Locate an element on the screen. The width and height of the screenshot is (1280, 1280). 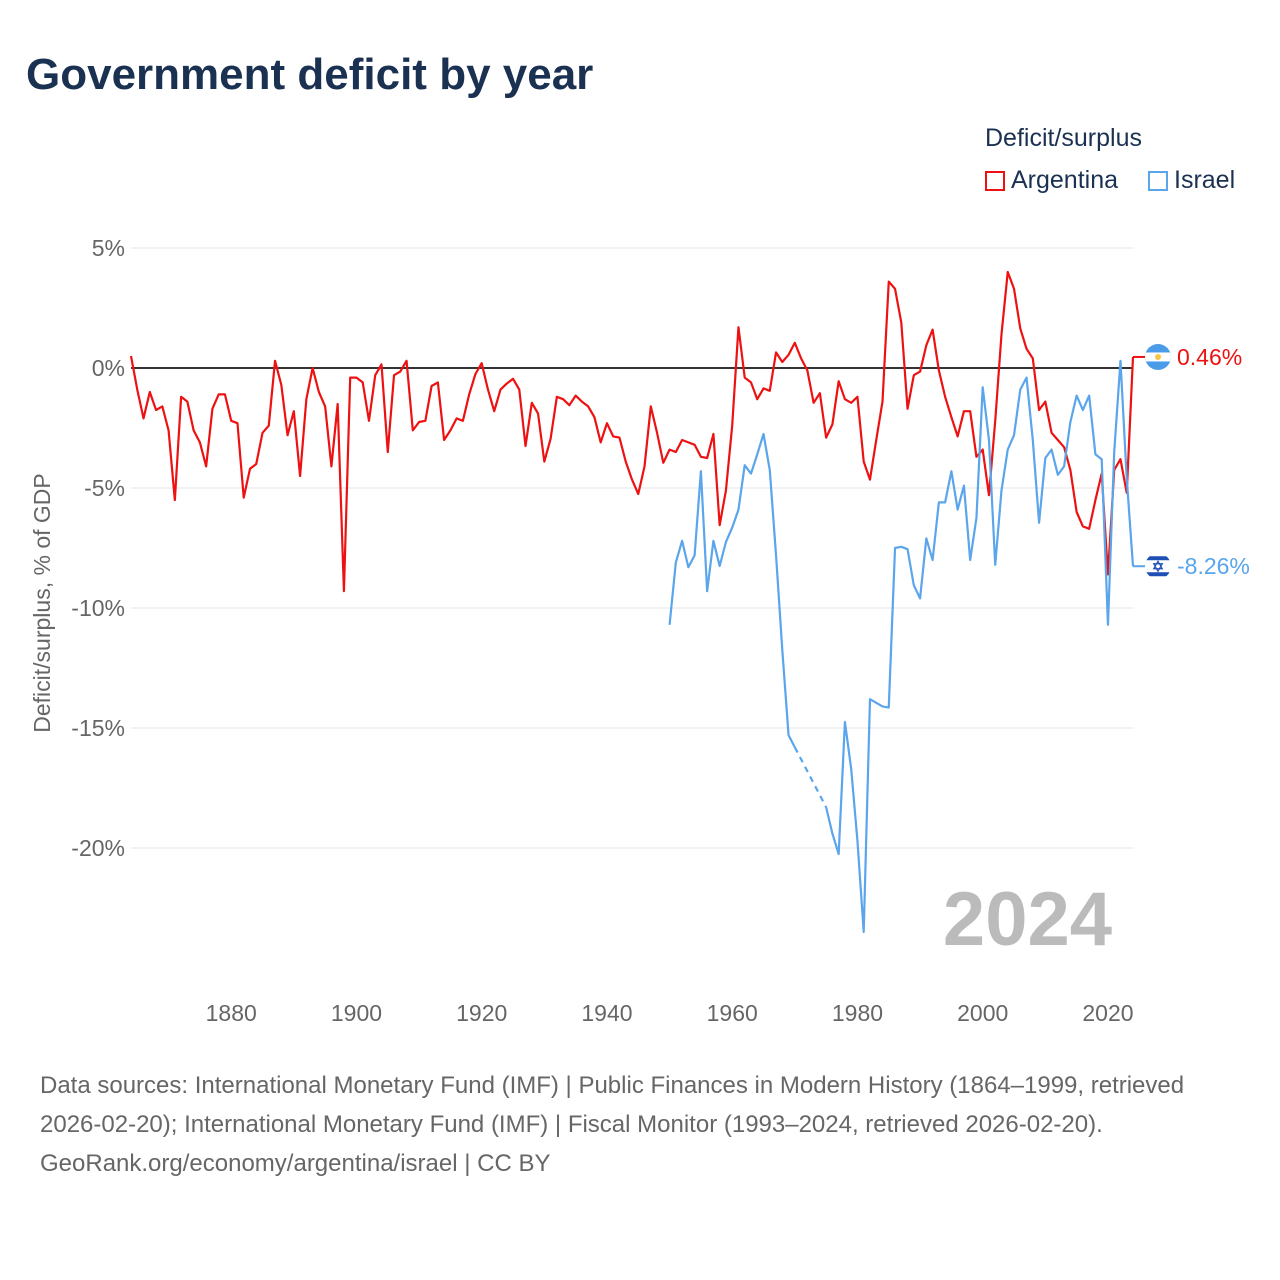
x-tick-label: 1900 is located at coordinates (356, 1013).